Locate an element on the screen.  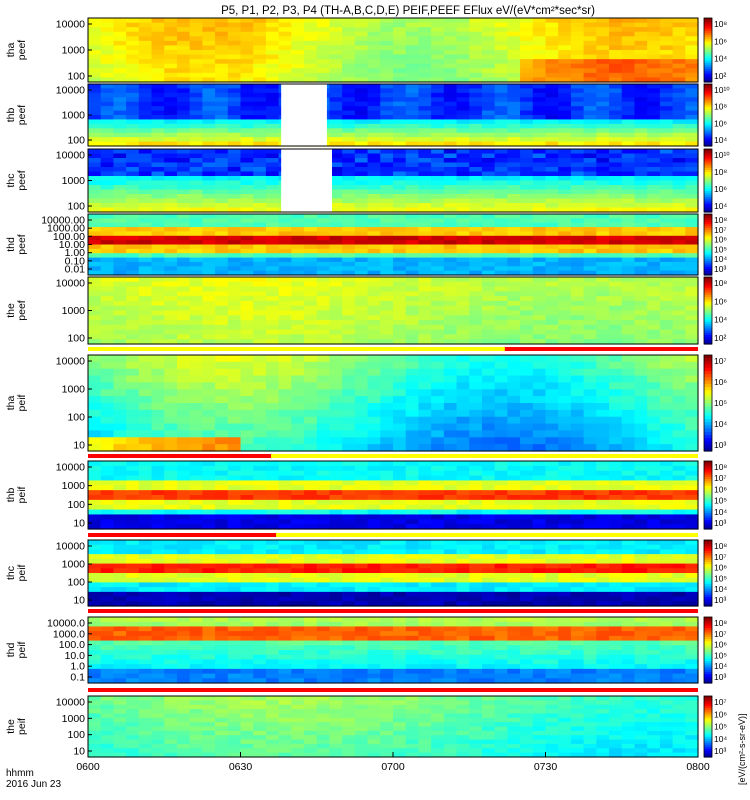
y-tick-label: 10000 is located at coordinates (70, 25).